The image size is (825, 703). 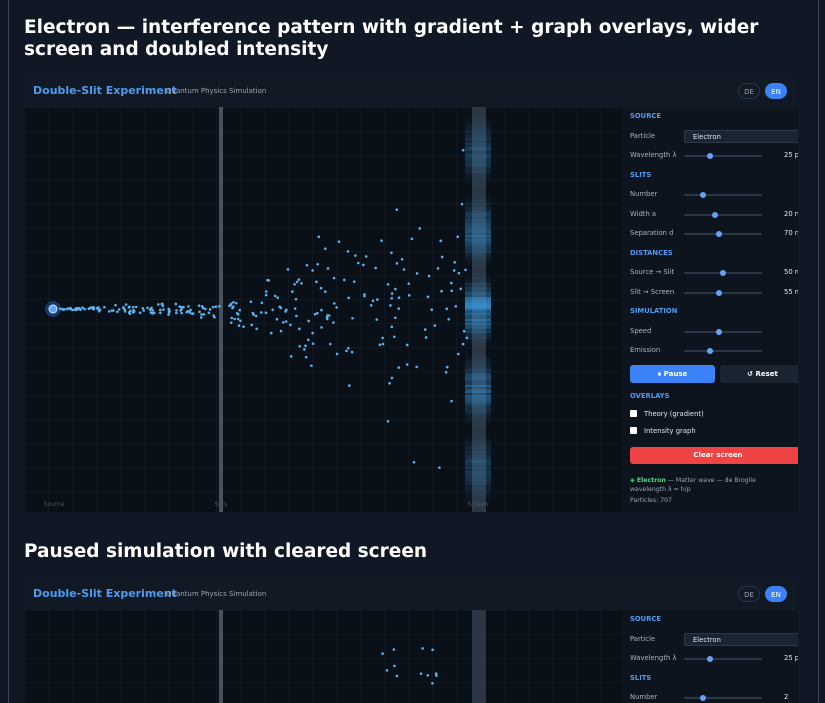 I want to click on pause-button: ⏸ Pause, so click(x=672, y=373).